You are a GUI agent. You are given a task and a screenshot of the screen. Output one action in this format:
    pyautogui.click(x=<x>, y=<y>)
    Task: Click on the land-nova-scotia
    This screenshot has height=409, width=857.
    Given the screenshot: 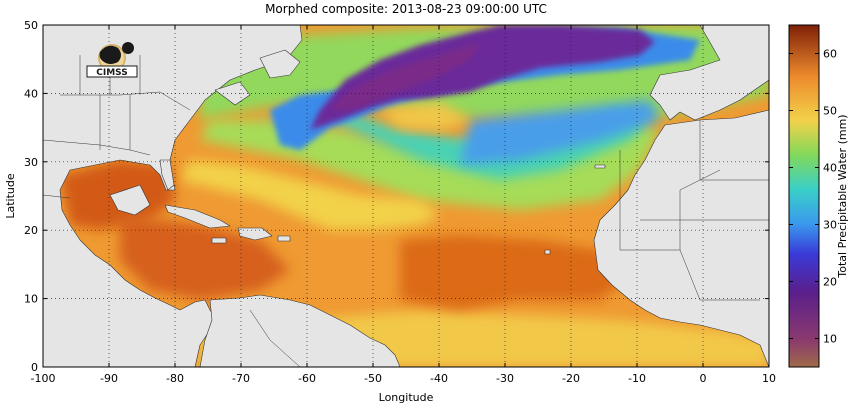 What is the action you would take?
    pyautogui.click(x=232, y=93)
    